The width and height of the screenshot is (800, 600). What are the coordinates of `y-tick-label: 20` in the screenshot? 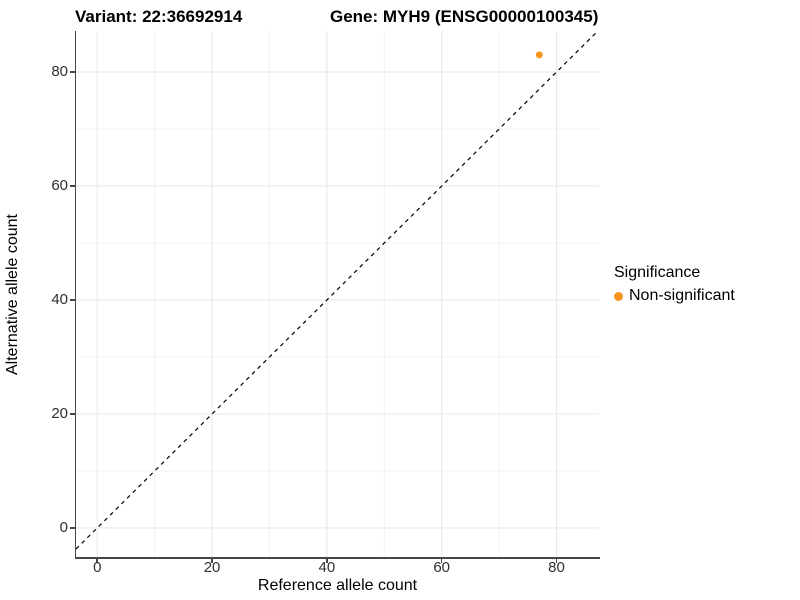 It's located at (59, 413).